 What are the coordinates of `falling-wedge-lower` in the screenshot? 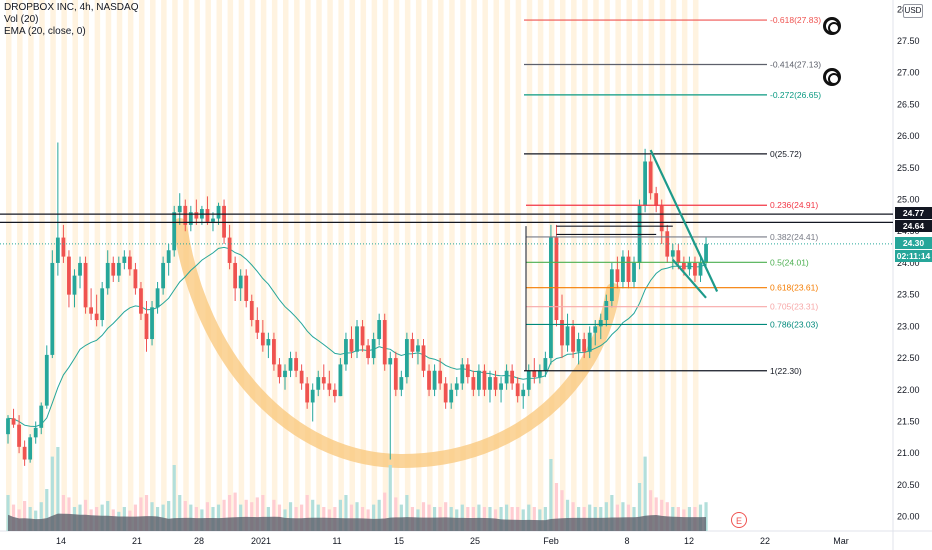 It's located at (689, 279).